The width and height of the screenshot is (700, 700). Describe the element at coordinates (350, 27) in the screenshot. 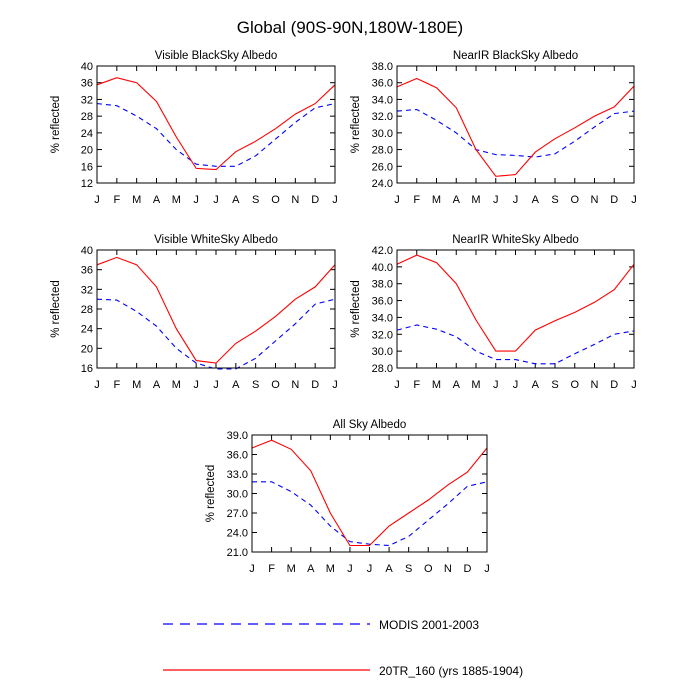

I see `figure-title: Global (90S-90N,180W-180E)` at that location.